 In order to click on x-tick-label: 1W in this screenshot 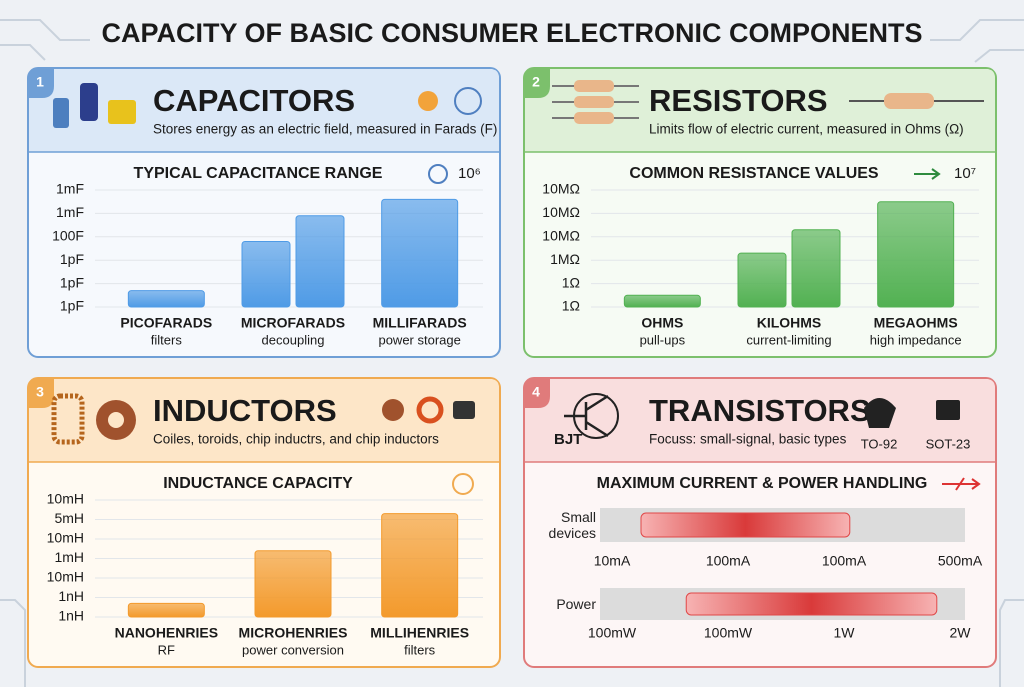, I will do `click(845, 633)`.